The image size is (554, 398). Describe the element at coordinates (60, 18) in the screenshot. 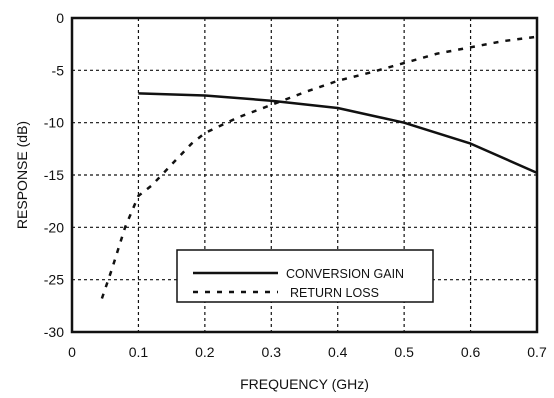

I see `y-tick-label: 0` at that location.